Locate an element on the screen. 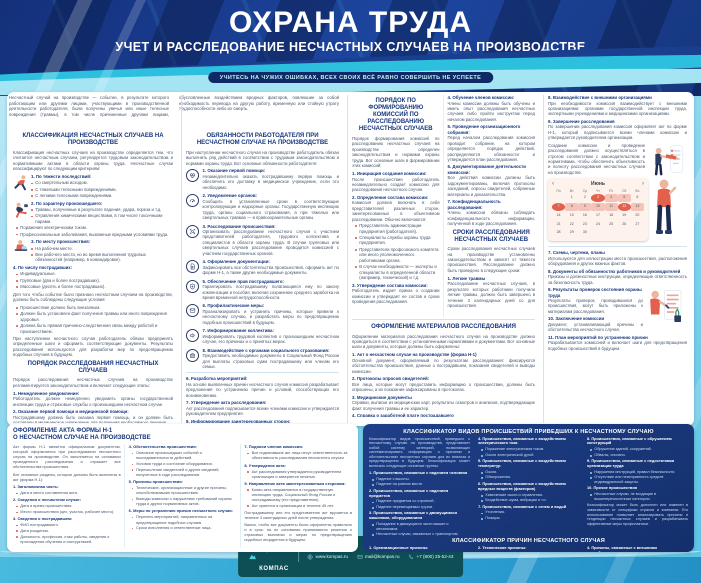 The width and height of the screenshot is (701, 583). section-header: СРОКИ РАССЛЕДОВАНИЯ НЕСЧАСТНЫХ СЛУЧАЕВ is located at coordinates (491, 236).